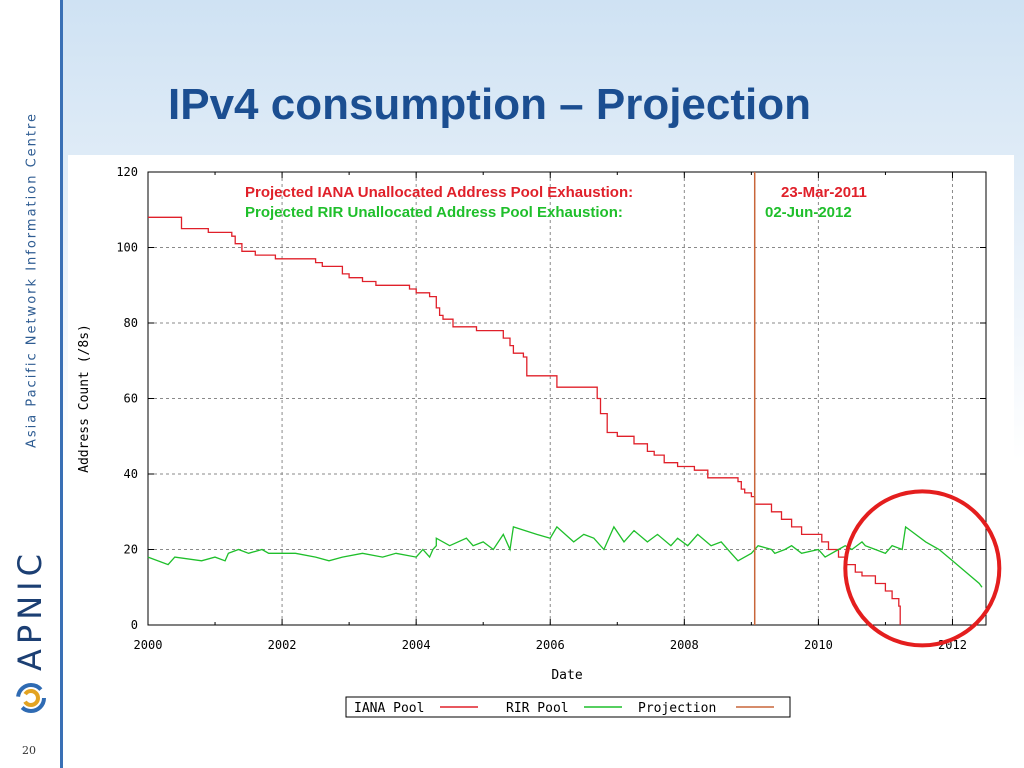 Image resolution: width=1024 pixels, height=768 pixels. What do you see at coordinates (32, 280) in the screenshot?
I see `organization-name: Asia Pacific Network Information Centre` at bounding box center [32, 280].